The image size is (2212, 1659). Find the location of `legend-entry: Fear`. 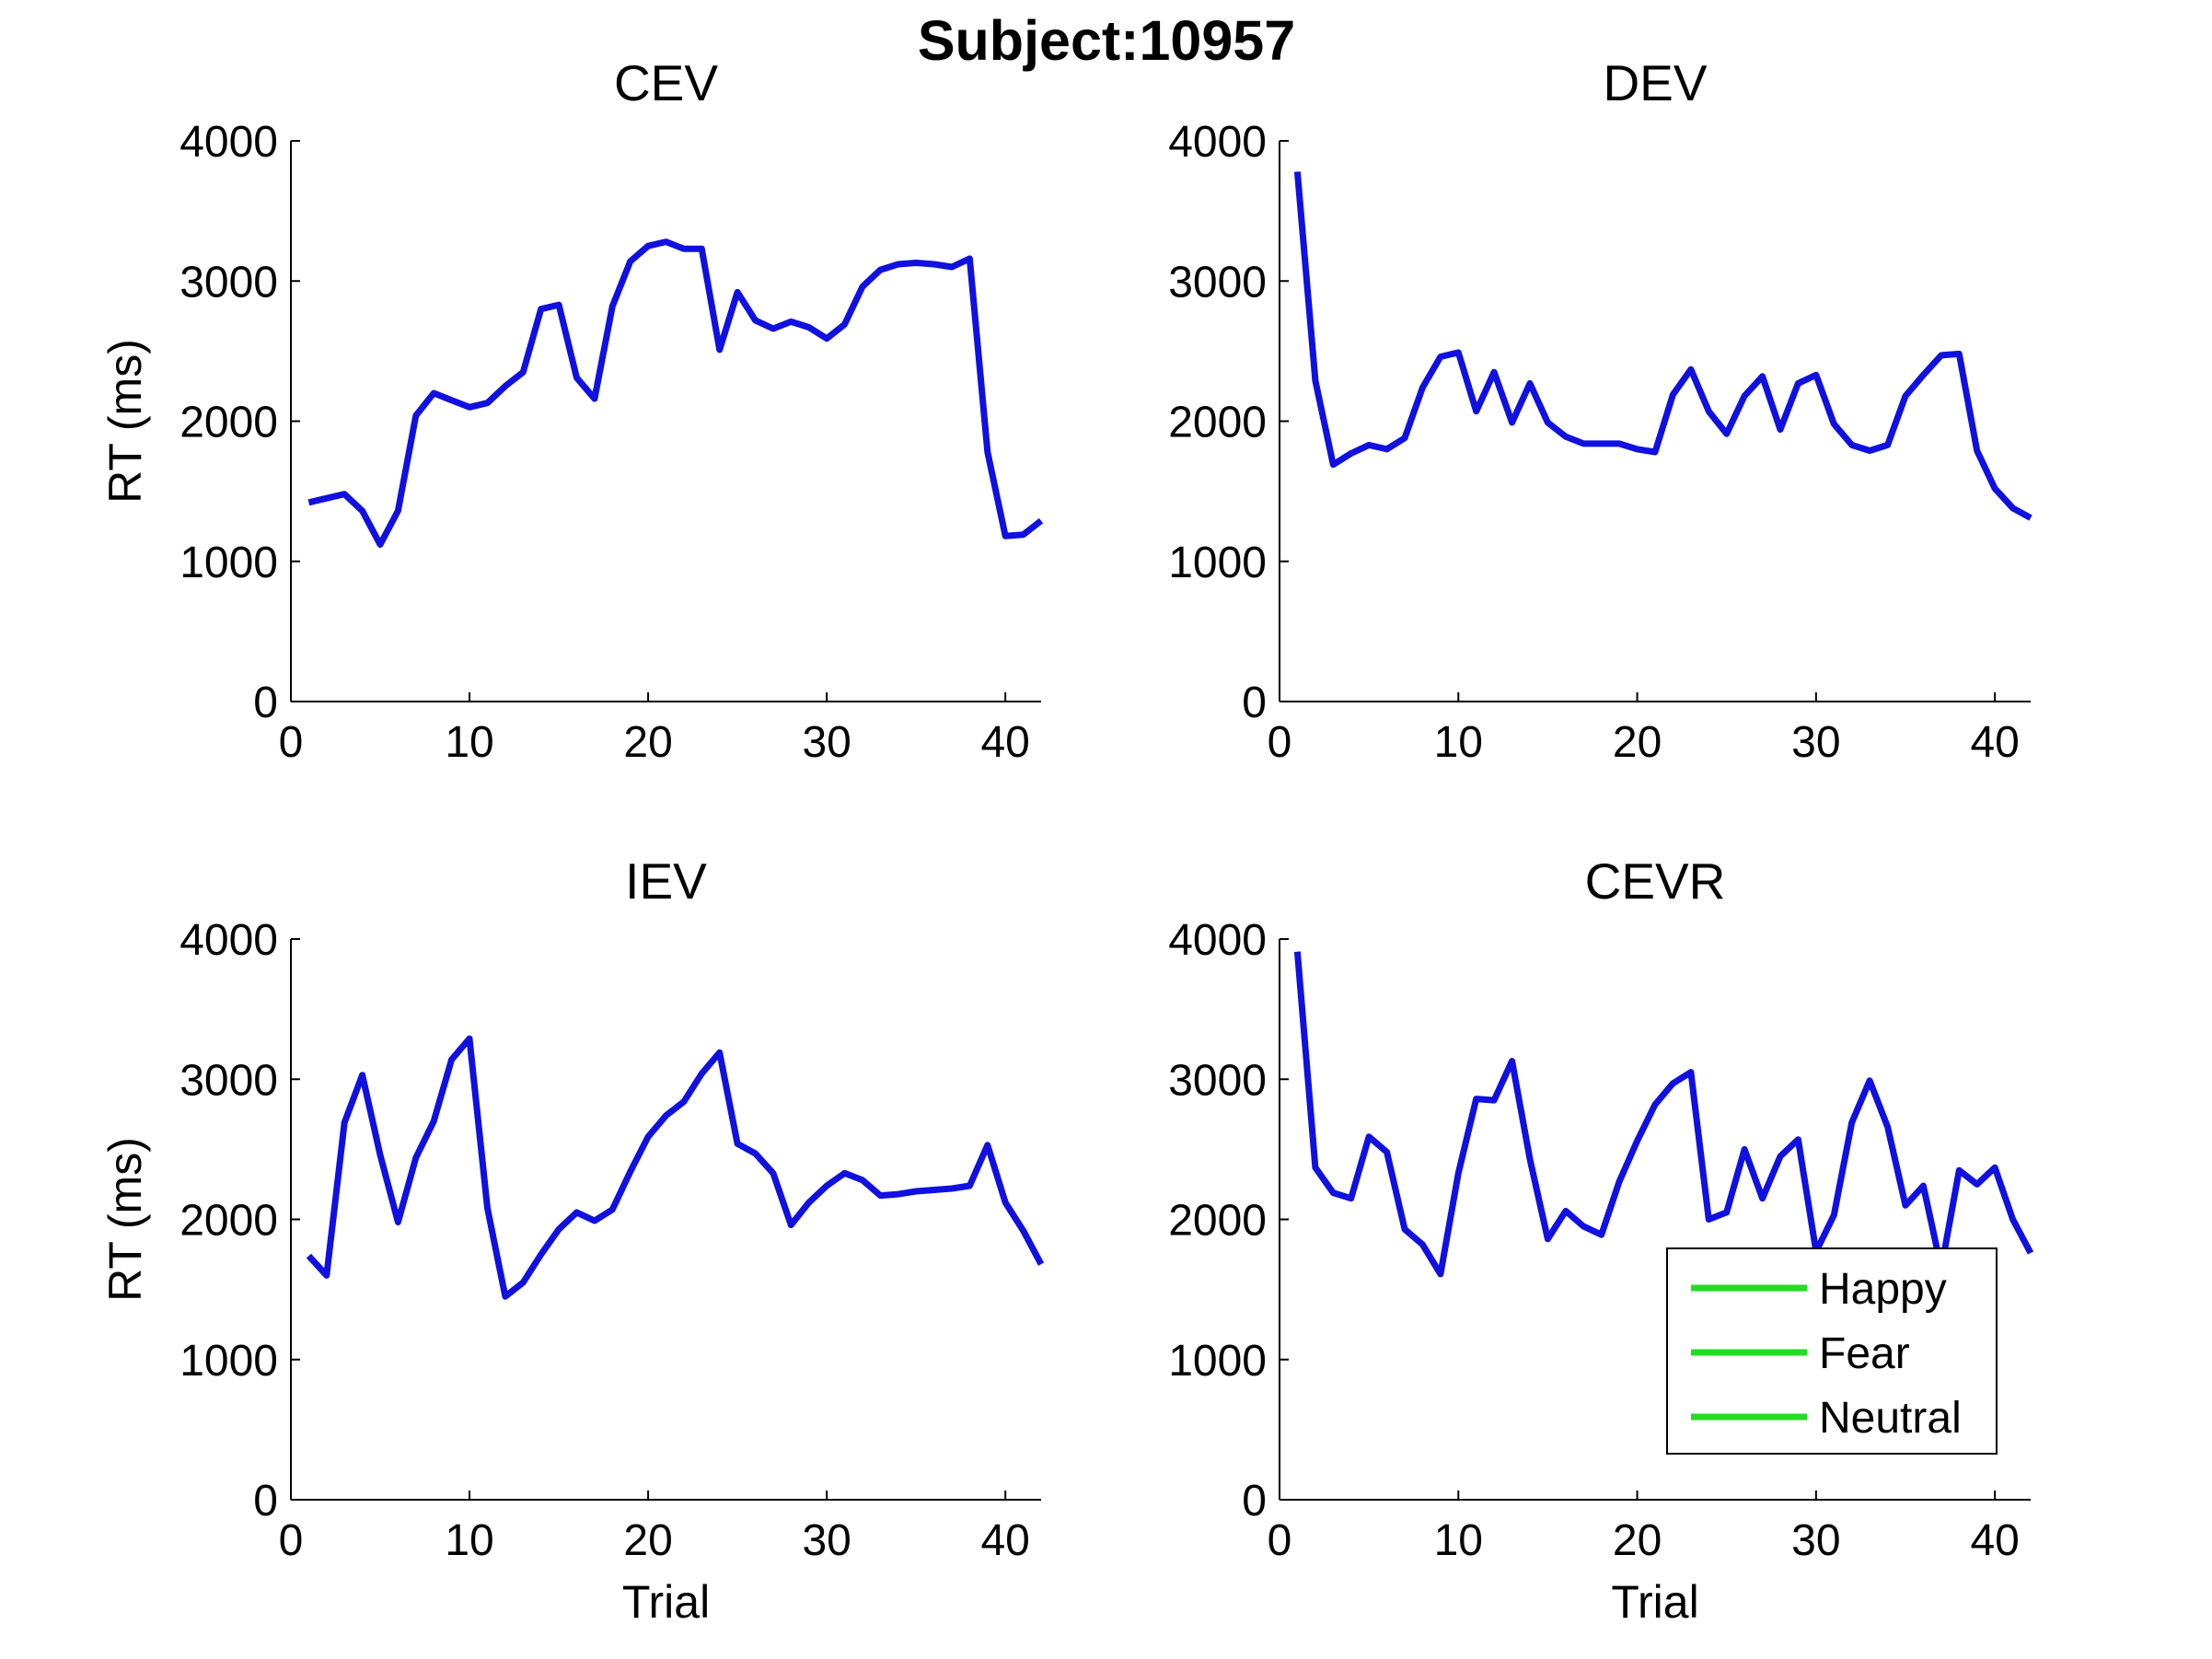

legend-entry: Fear is located at coordinates (1864, 1353).